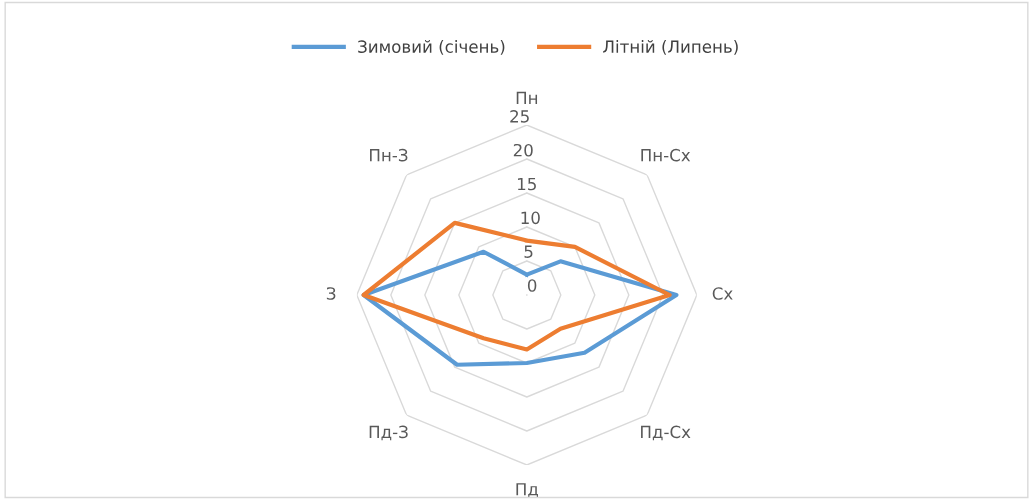 The width and height of the screenshot is (1033, 500). I want to click on spoke-label: Пн-З, so click(389, 155).